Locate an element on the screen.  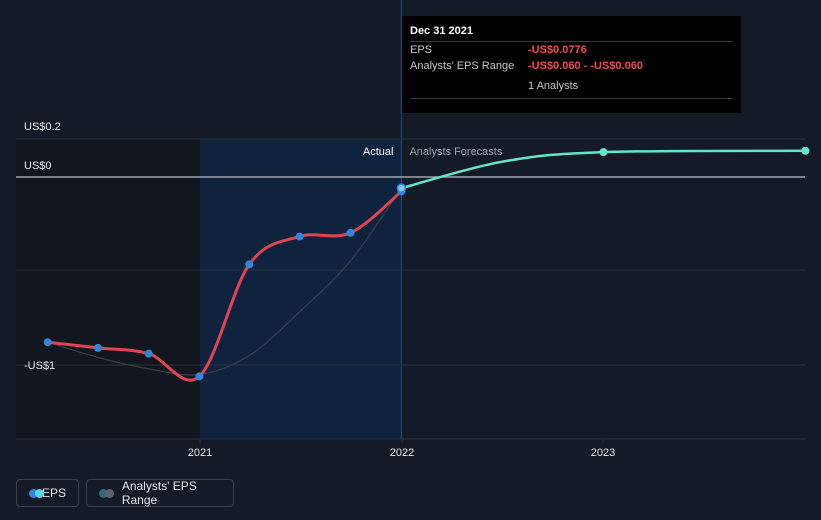
range-legend-dot-primary is located at coordinates (103, 493).